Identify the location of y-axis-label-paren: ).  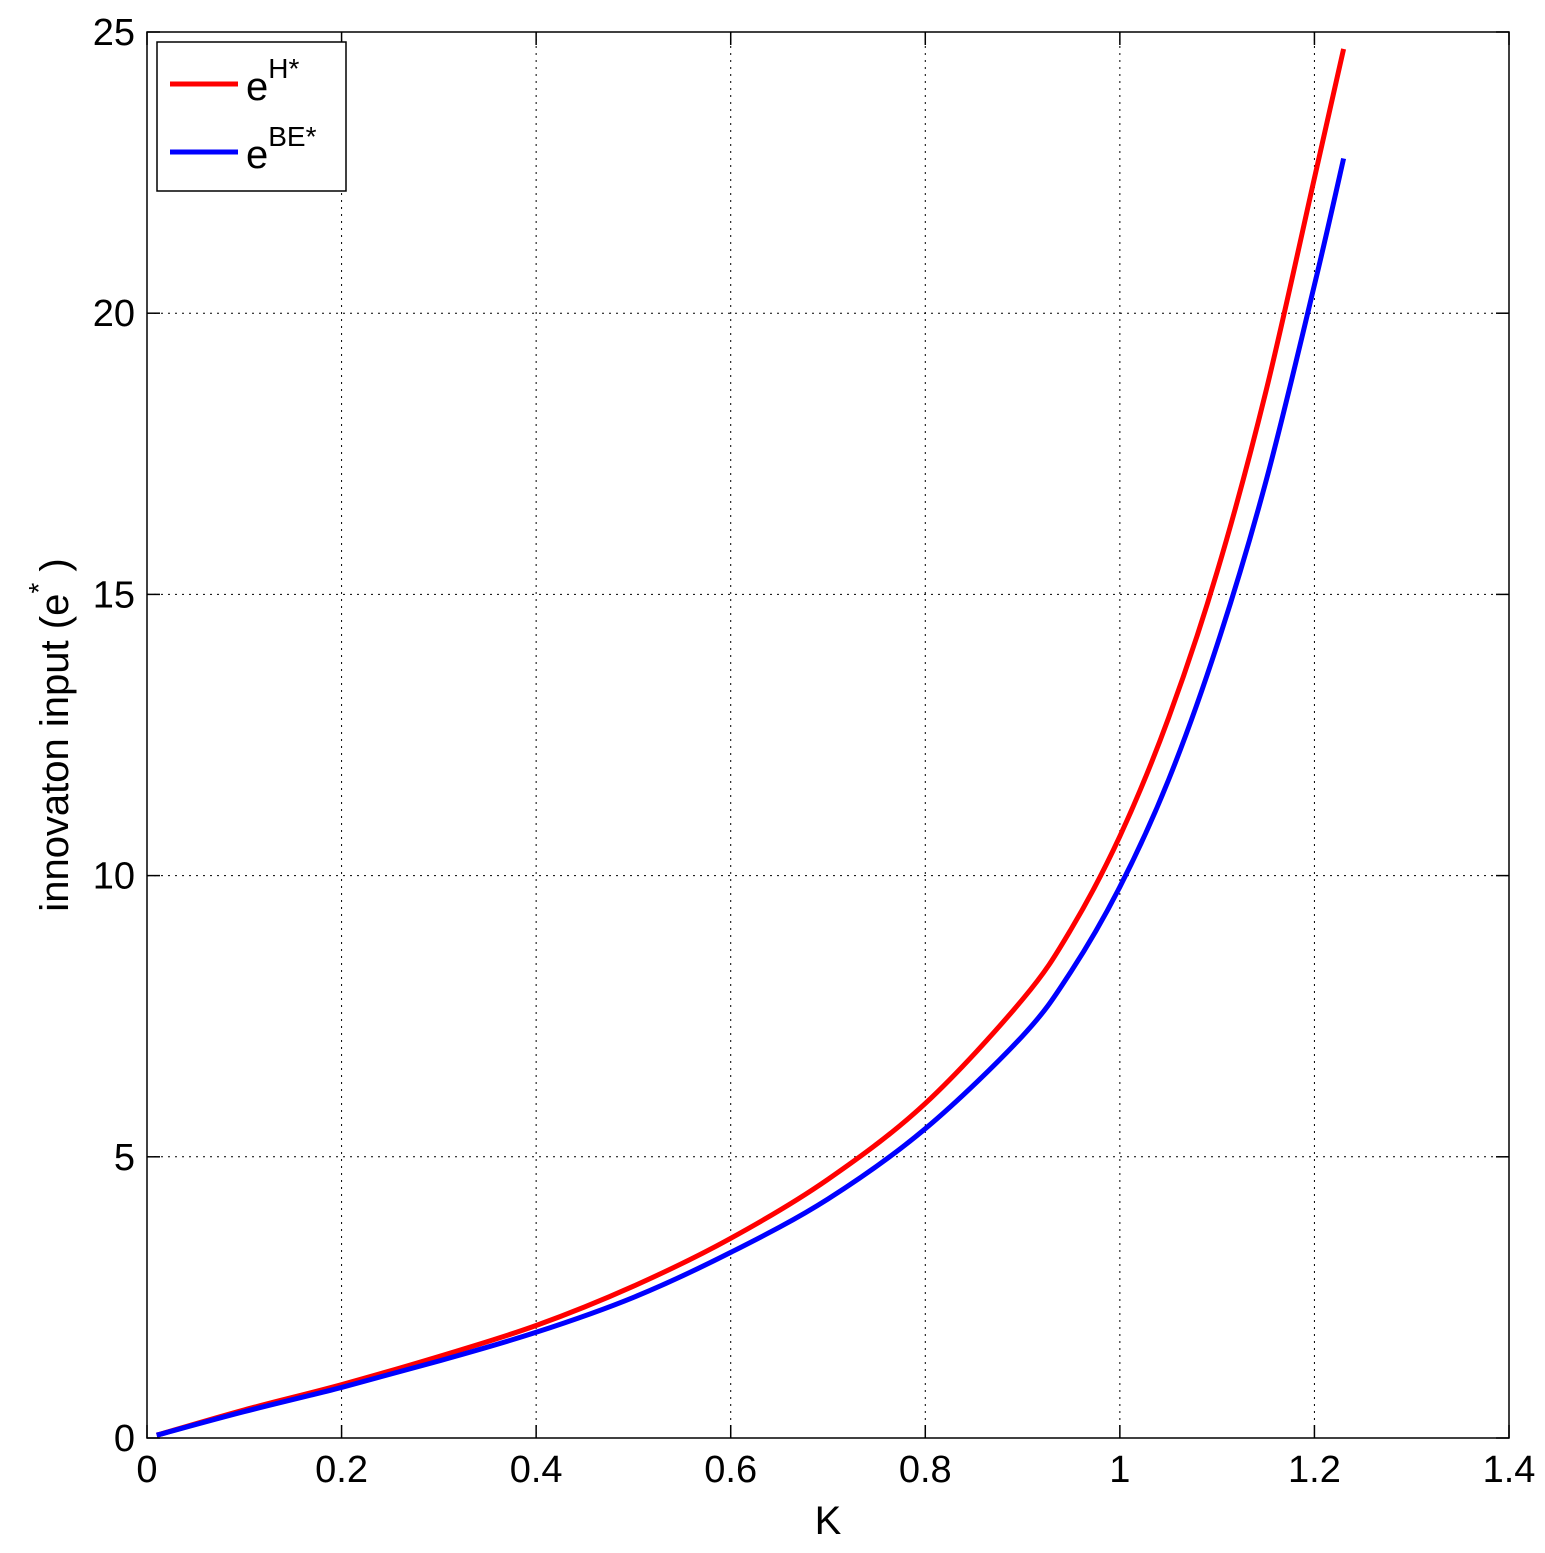
(55, 564).